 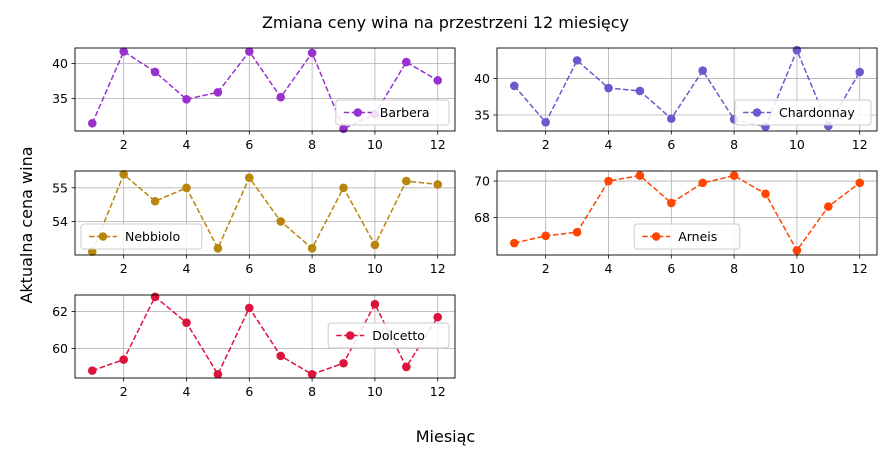 I want to click on y-tick-label: 60, so click(x=60, y=348).